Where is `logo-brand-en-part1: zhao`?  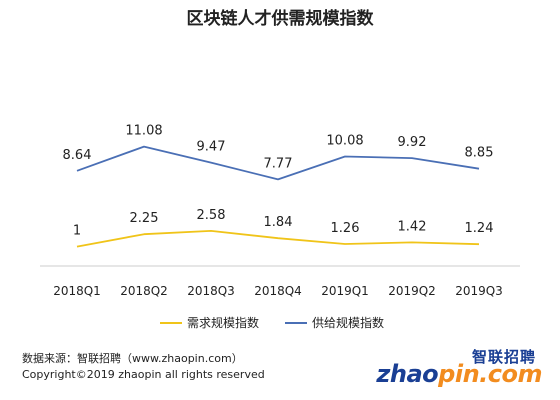 logo-brand-en-part1: zhao is located at coordinates (407, 374).